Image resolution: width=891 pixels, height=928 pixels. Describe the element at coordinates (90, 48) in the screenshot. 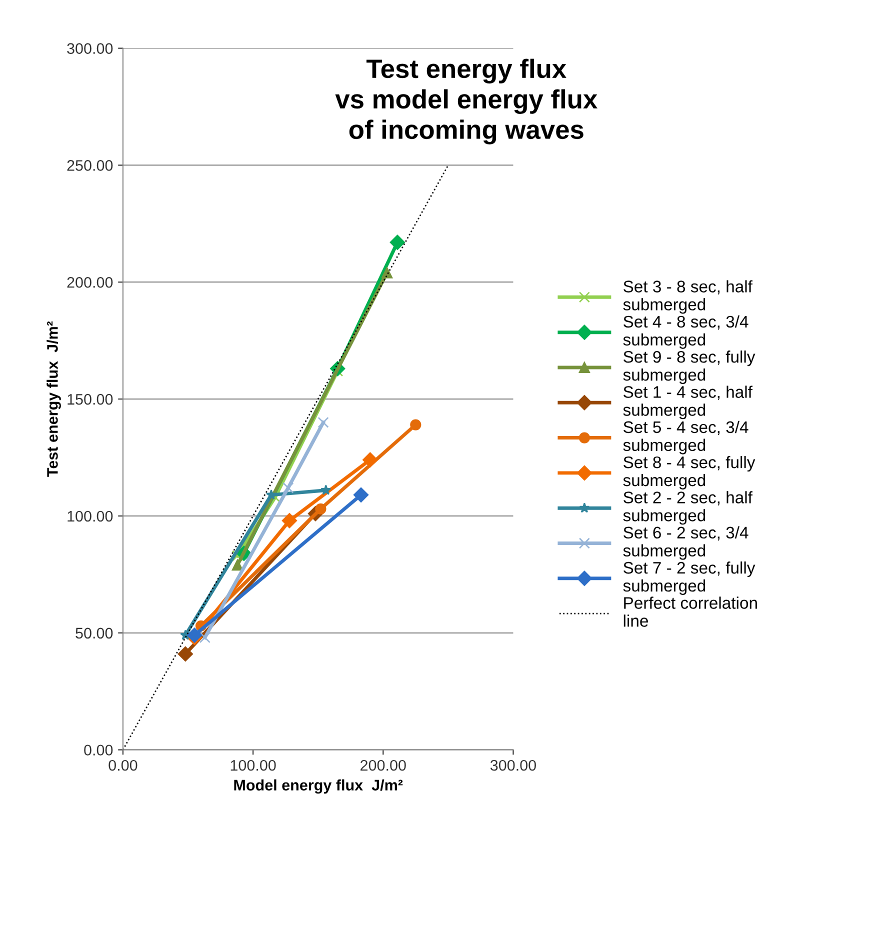

I see `y-tick-label: 300.00` at that location.